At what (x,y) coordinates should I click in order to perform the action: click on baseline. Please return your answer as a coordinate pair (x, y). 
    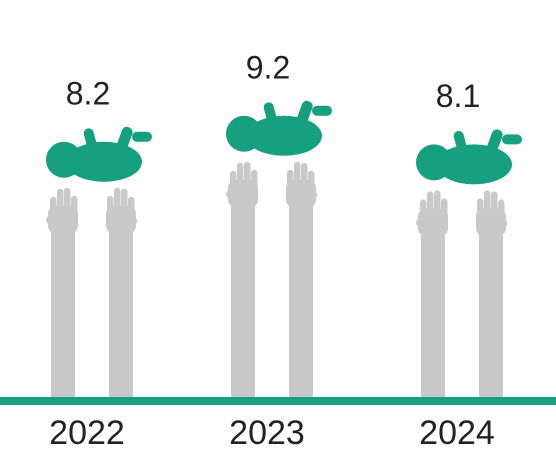
    Looking at the image, I should click on (278, 401).